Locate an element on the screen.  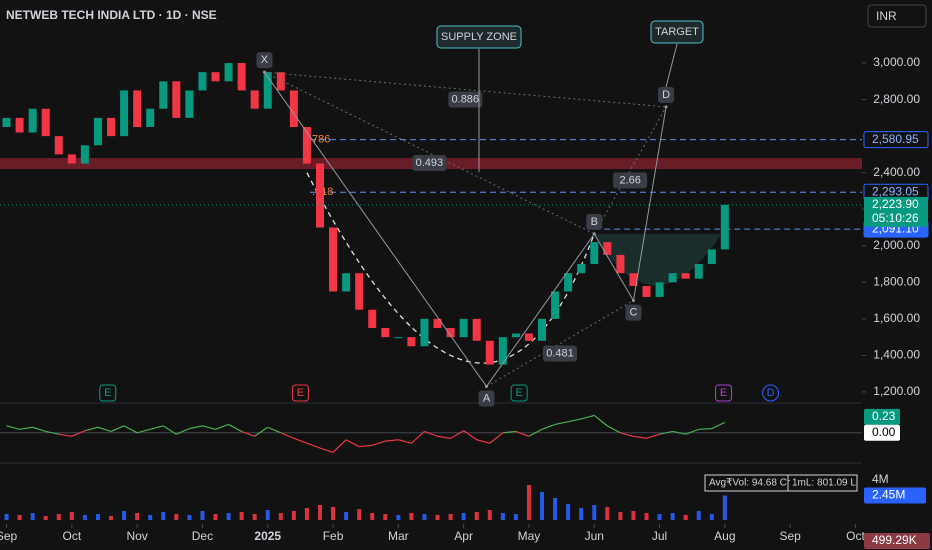
y-tick-label: 3,000.00 is located at coordinates (896, 62).